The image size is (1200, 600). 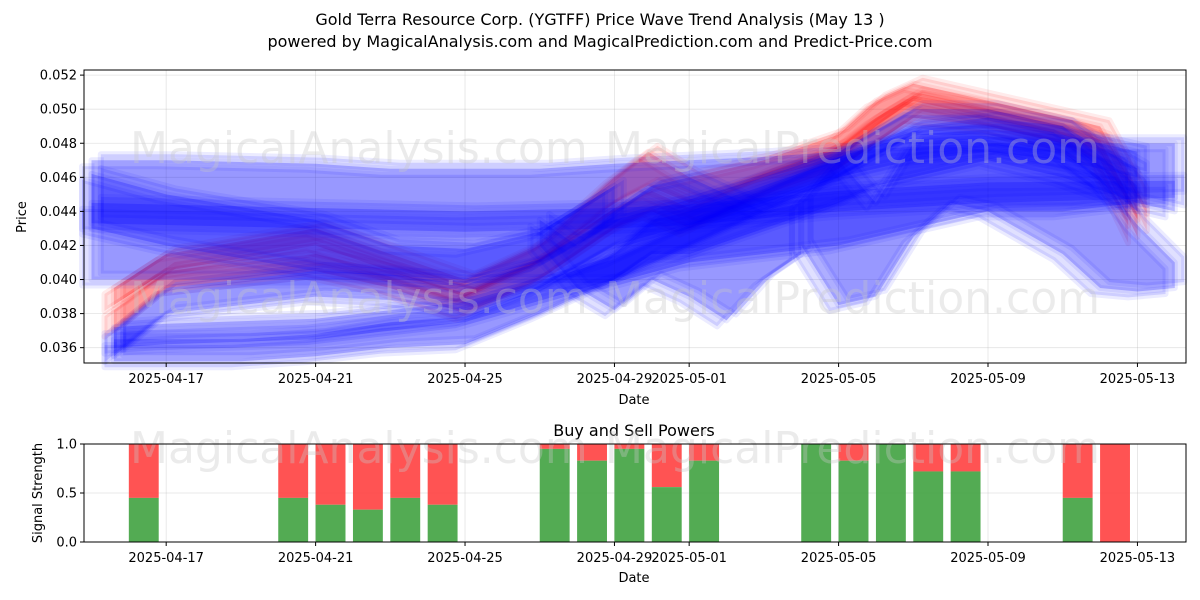 I want to click on buy-sell-bars, so click(x=629, y=493).